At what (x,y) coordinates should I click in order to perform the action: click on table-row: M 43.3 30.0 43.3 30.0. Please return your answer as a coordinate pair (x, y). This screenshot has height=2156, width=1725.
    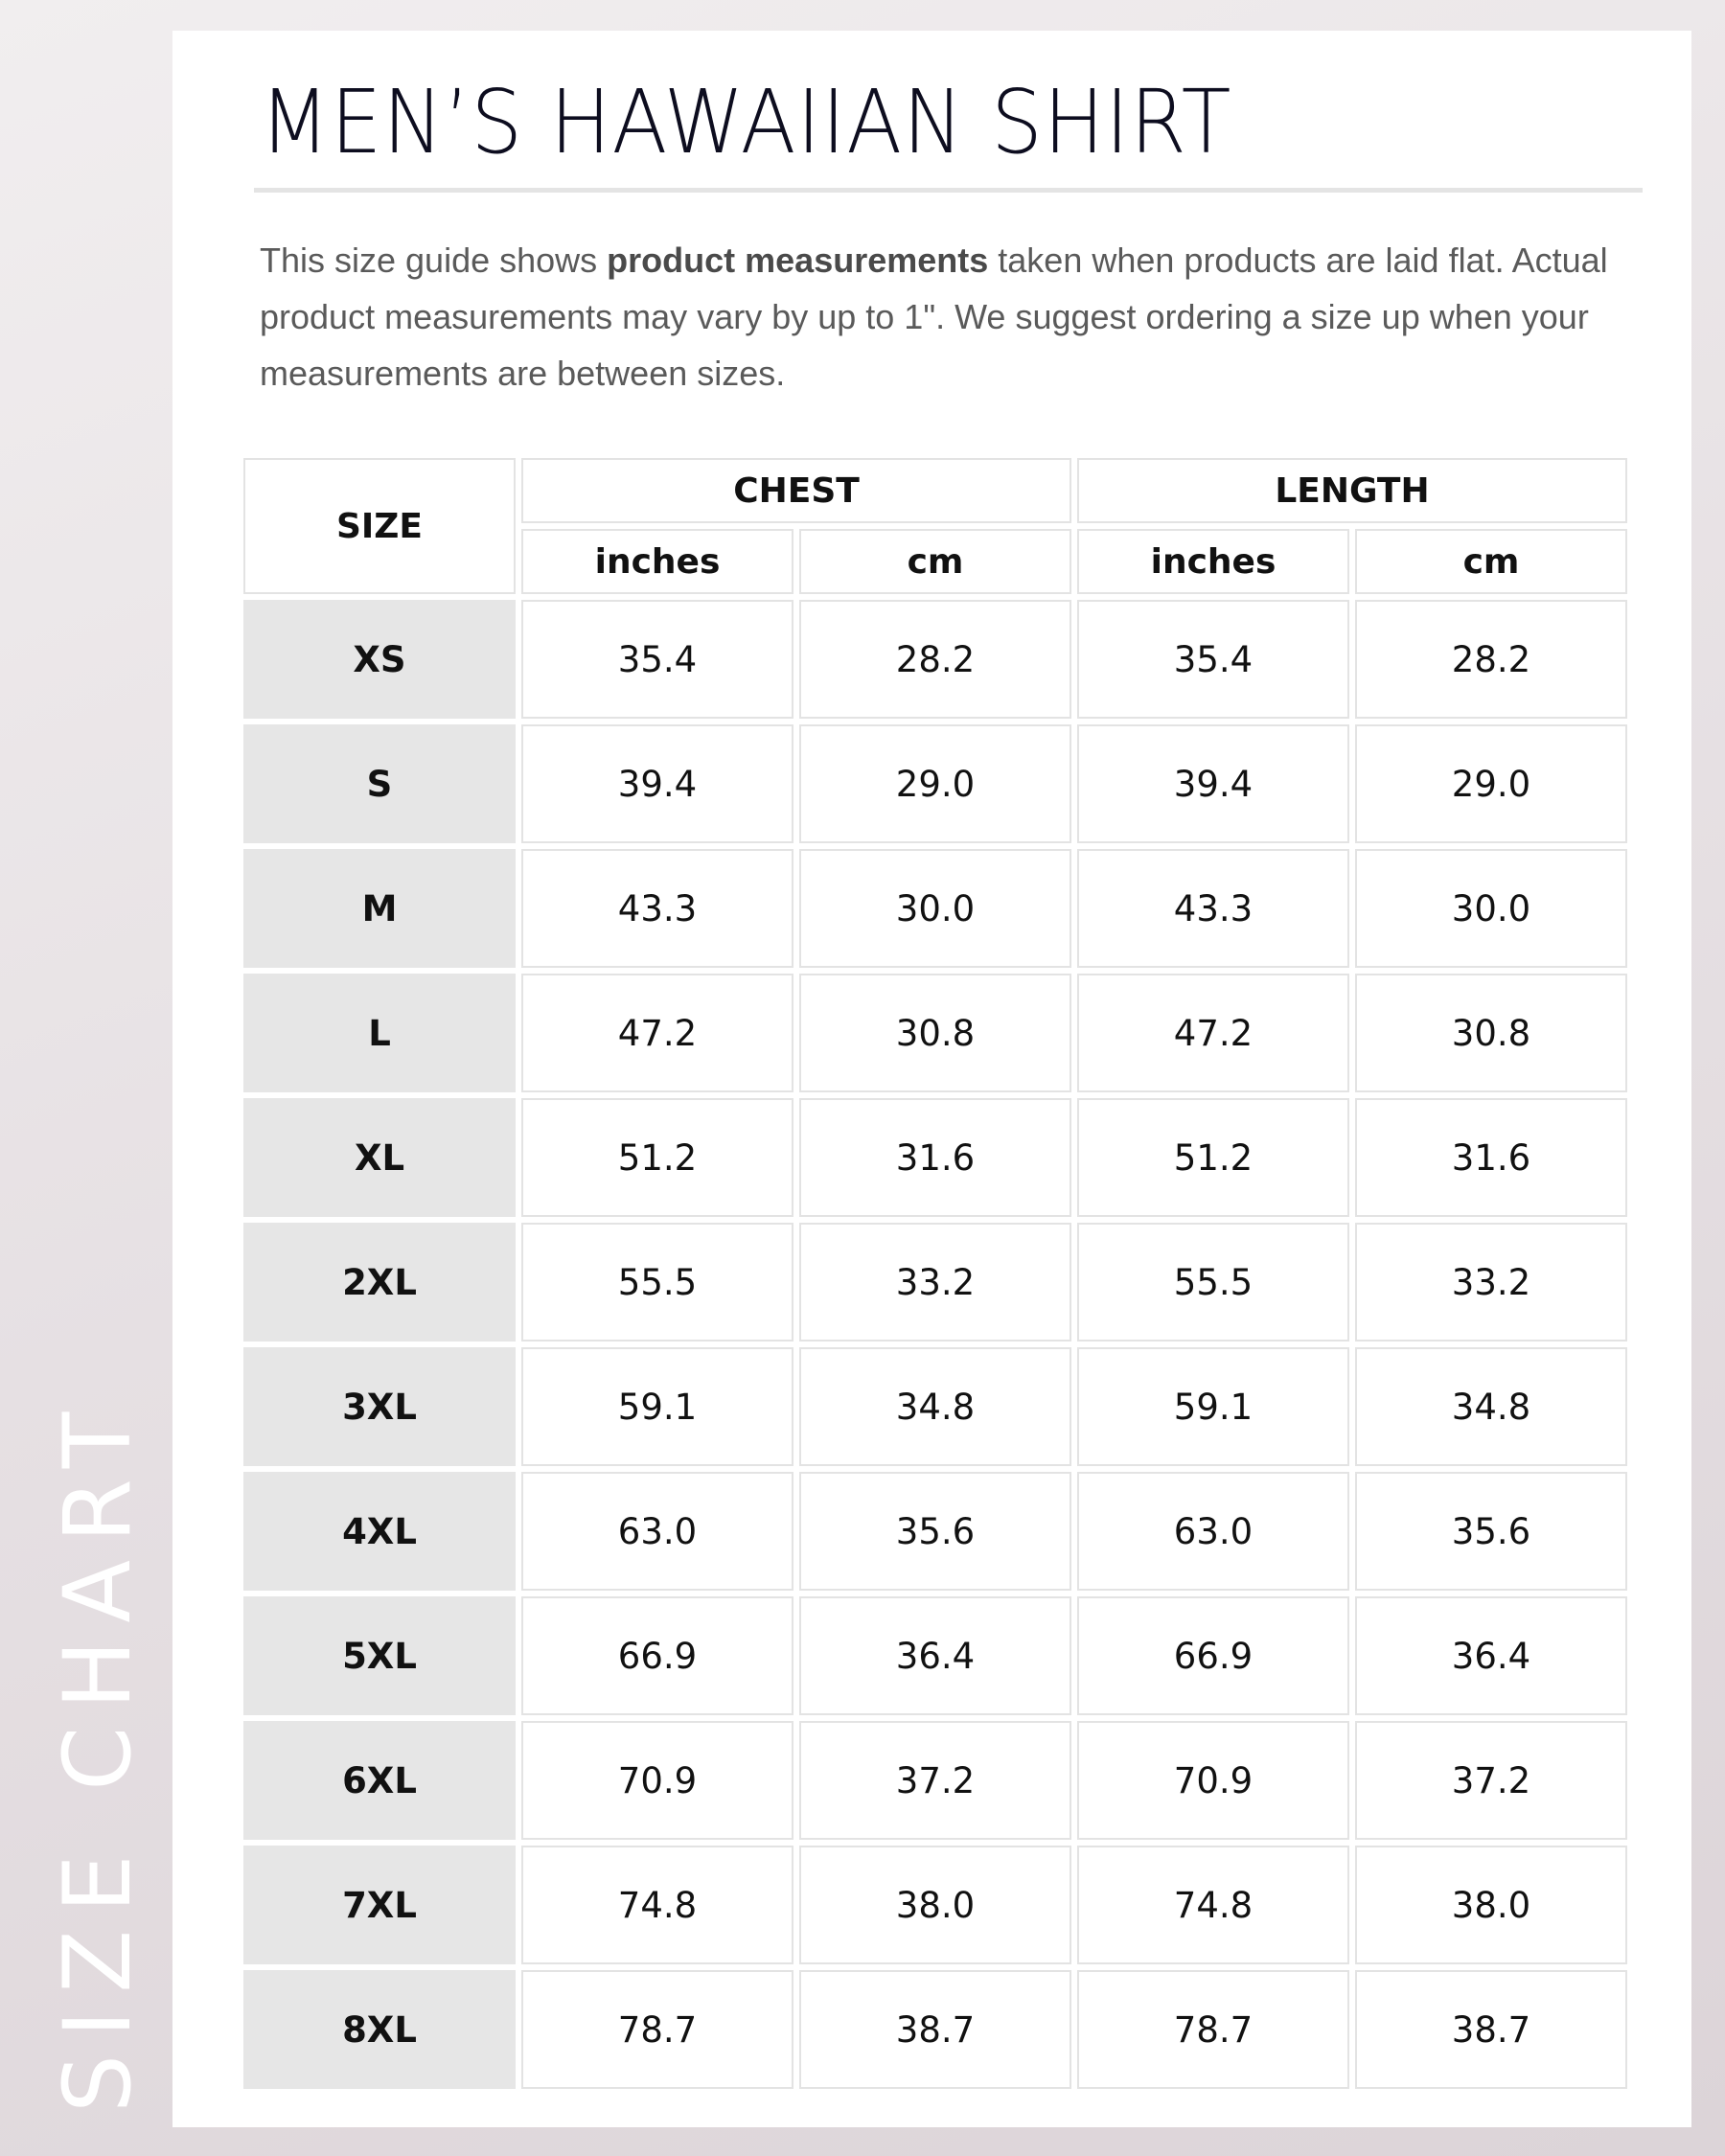
    Looking at the image, I should click on (935, 908).